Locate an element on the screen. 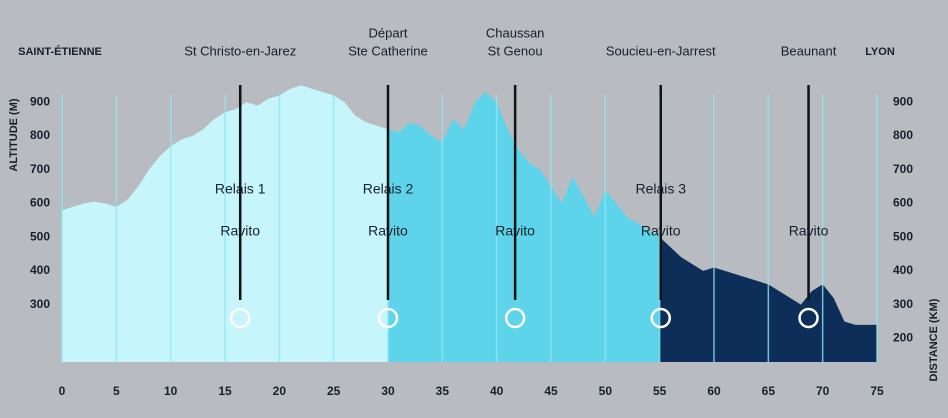 The image size is (948, 418). y-tick-label: 900 is located at coordinates (40, 101).